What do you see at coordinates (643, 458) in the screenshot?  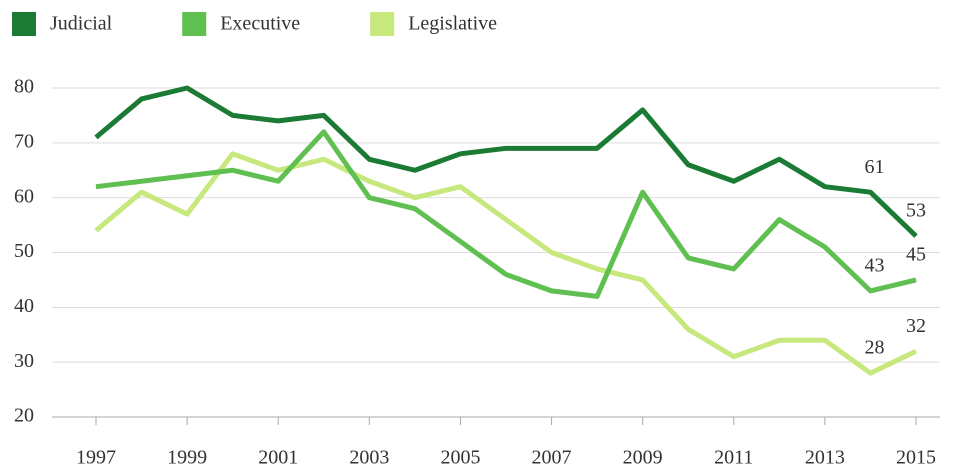 I see `x-tick-label: 2009` at bounding box center [643, 458].